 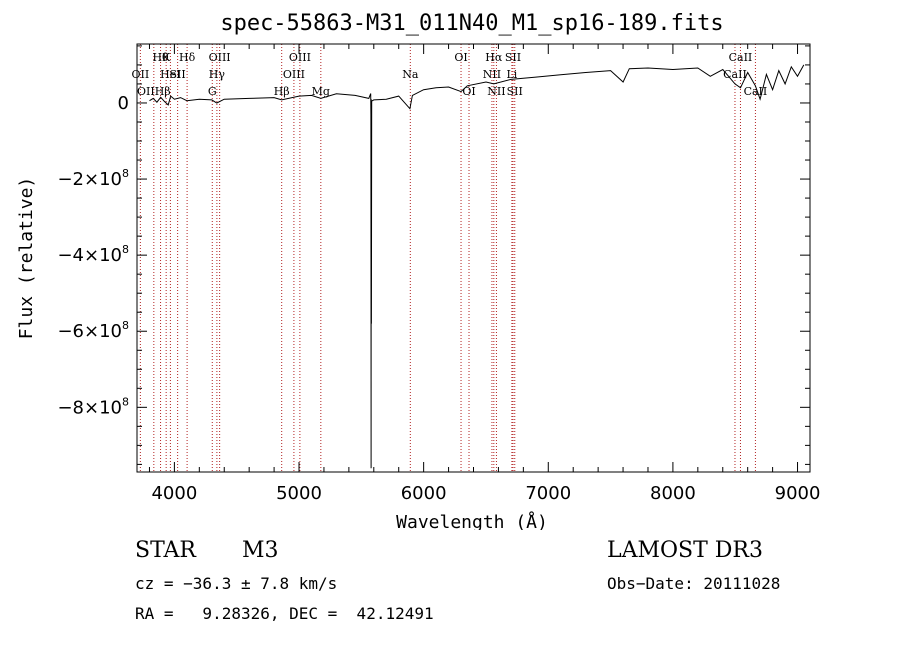 I want to click on x-tick-label-5: 9000, so click(x=798, y=493).